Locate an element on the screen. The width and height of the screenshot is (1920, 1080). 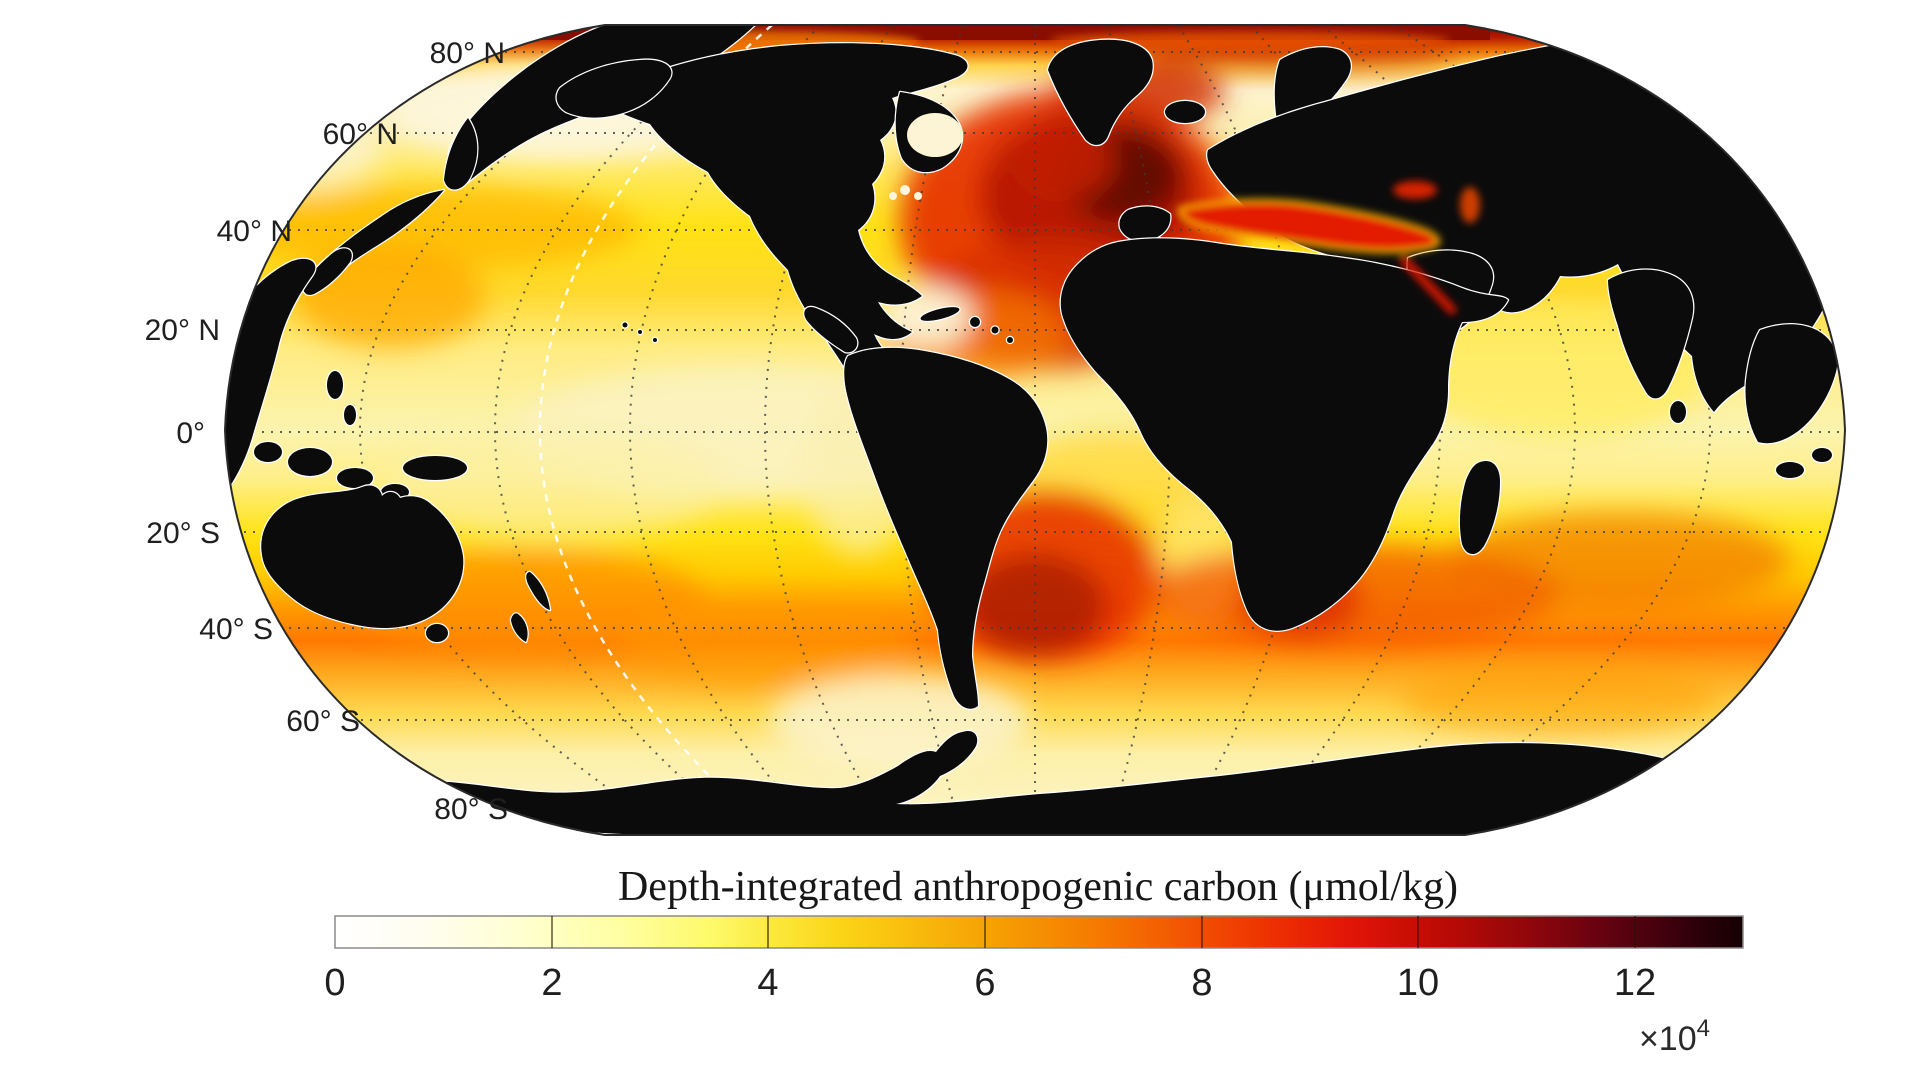
mediterranean-sea is located at coordinates (1309, 226).